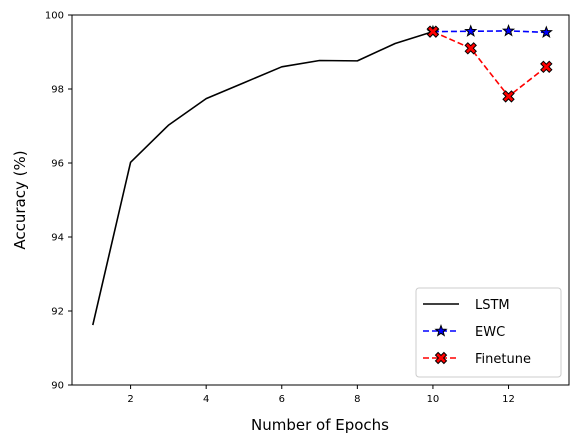 The image size is (577, 444). Describe the element at coordinates (57, 164) in the screenshot. I see `y-tick-label: 96` at that location.